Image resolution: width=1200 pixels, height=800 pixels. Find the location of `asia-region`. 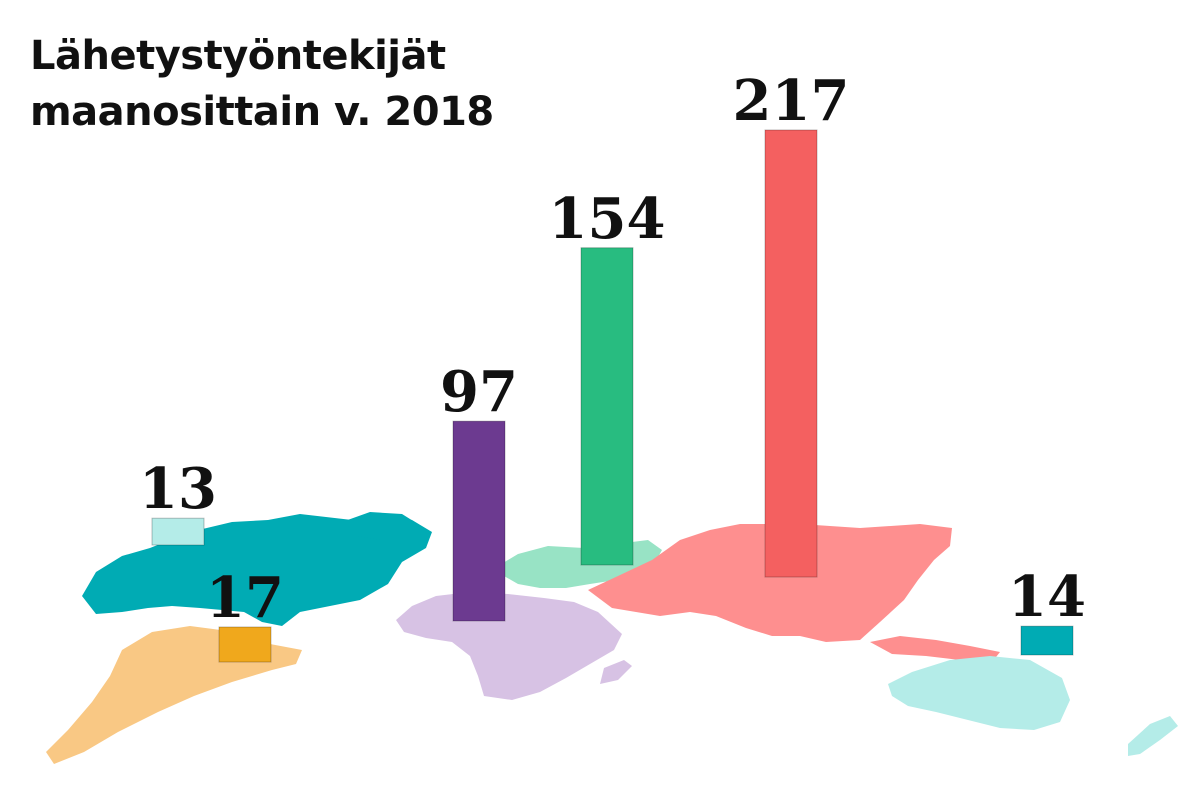

asia-region is located at coordinates (770, 583).